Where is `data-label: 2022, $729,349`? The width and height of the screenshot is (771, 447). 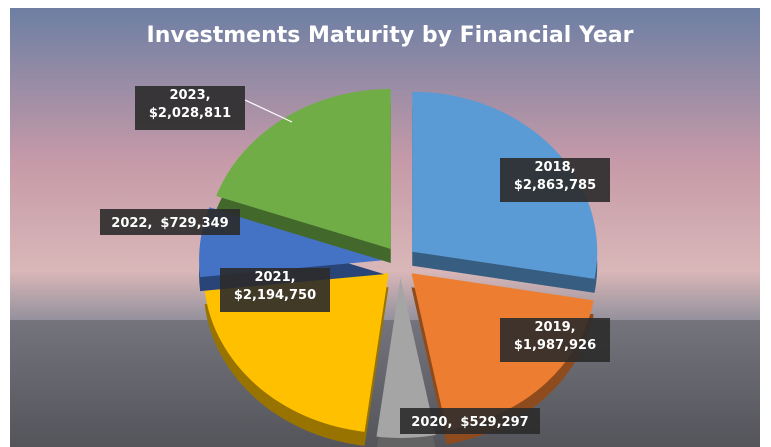
data-label: 2022, $729,349 is located at coordinates (169, 223).